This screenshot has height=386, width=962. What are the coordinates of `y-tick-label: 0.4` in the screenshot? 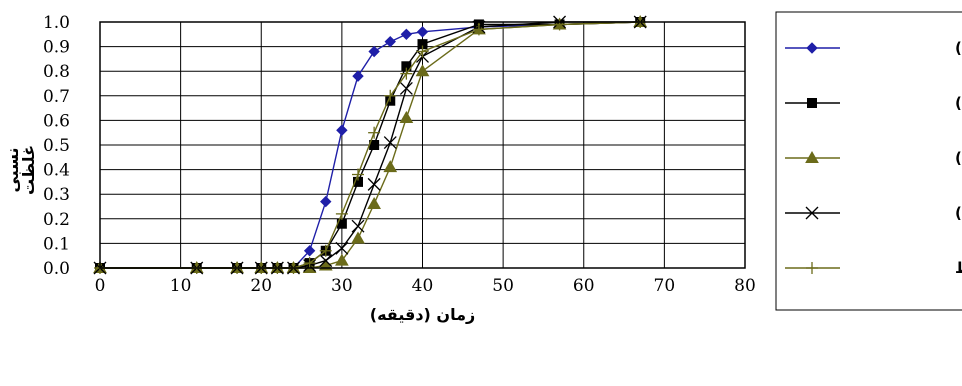 It's located at (56, 171).